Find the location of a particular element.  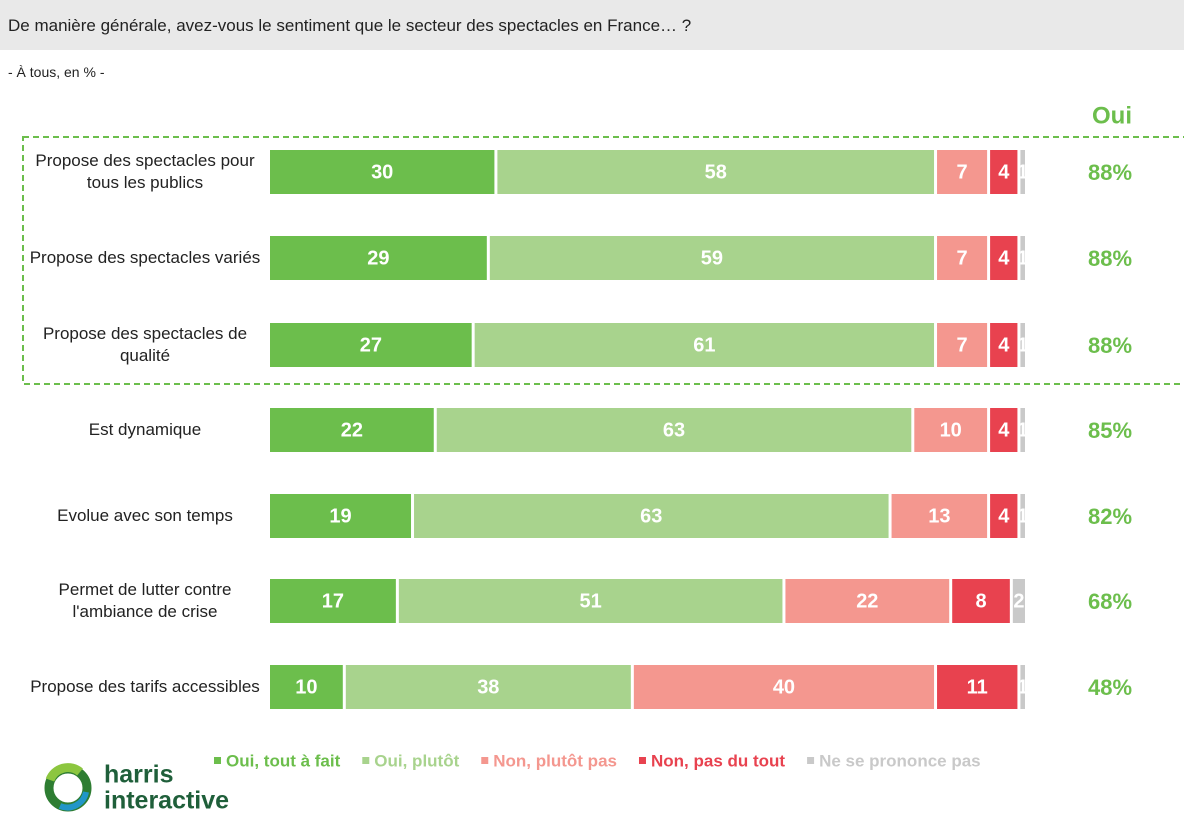

logo-mark is located at coordinates (68, 787).